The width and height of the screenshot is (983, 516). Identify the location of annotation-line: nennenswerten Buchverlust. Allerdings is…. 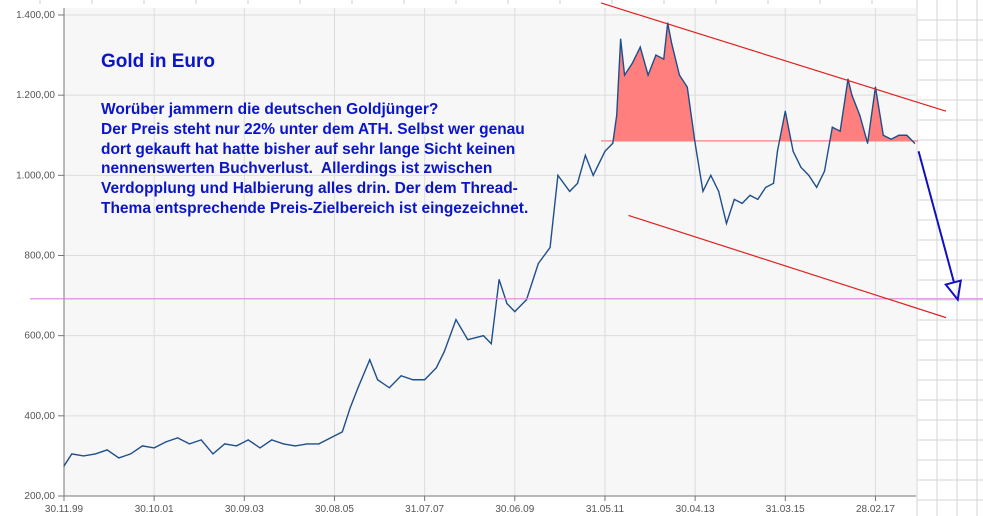
(297, 169).